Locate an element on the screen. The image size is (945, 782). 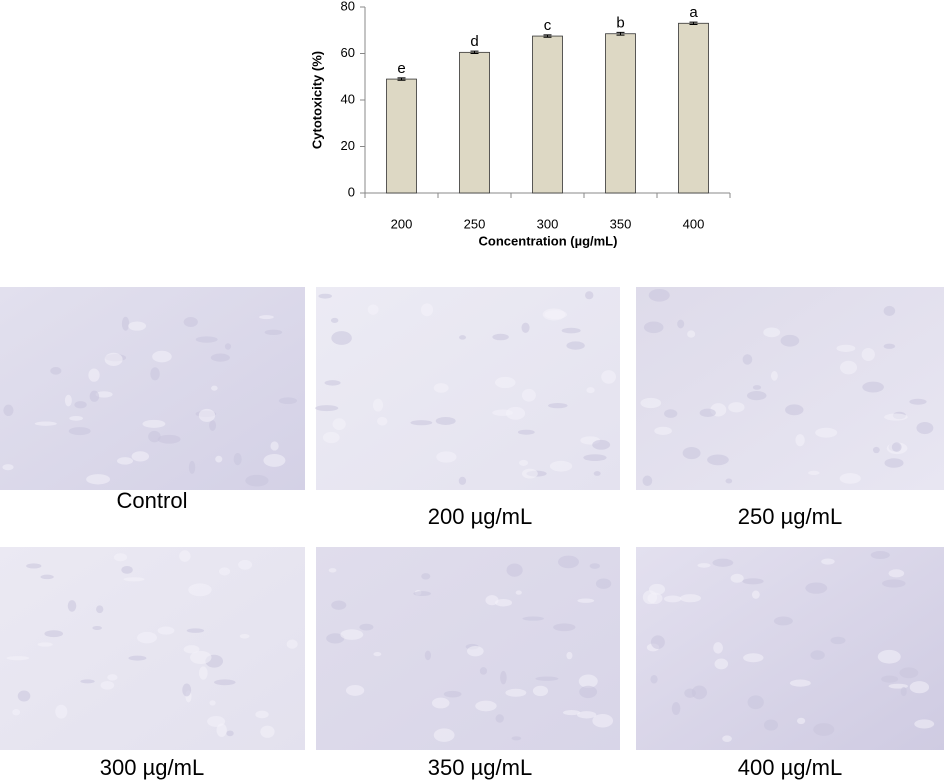
y-tick-label: 0 is located at coordinates (351, 191).